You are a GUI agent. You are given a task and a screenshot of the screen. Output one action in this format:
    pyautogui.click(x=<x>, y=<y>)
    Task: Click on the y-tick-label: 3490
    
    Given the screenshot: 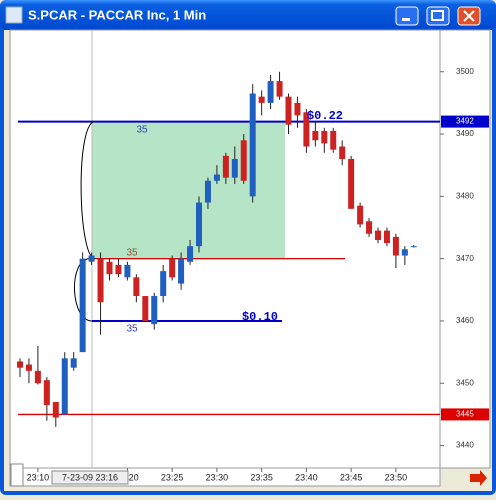 What is the action you would take?
    pyautogui.click(x=465, y=133)
    